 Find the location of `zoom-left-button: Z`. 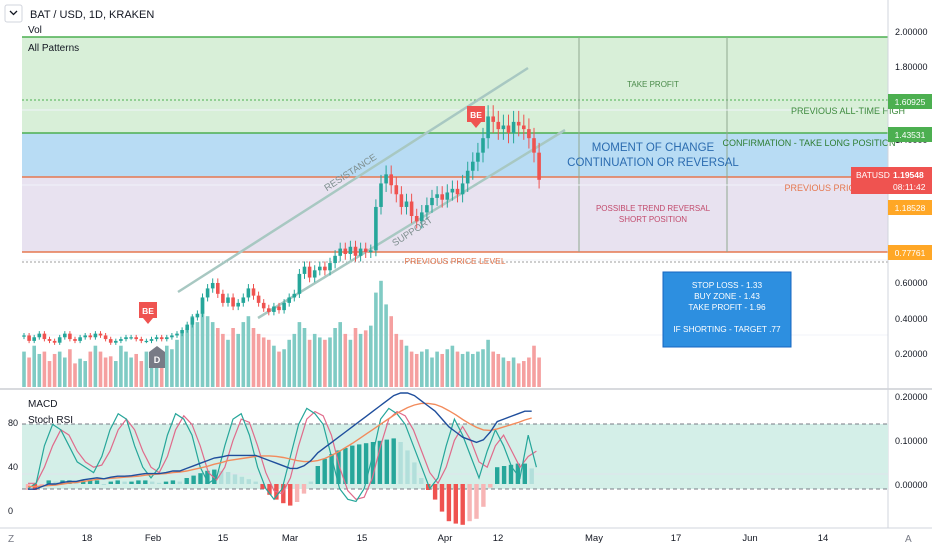

zoom-left-button: Z is located at coordinates (11, 539).